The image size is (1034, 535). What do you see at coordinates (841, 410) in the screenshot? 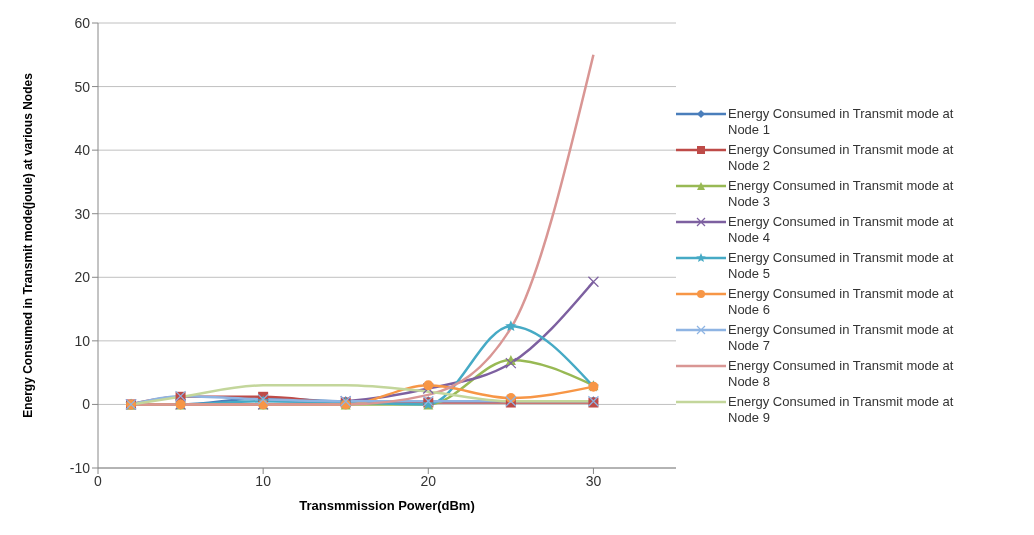
I see `legend-label: Energy Consumed in Transmit mode at Node 9` at bounding box center [841, 410].